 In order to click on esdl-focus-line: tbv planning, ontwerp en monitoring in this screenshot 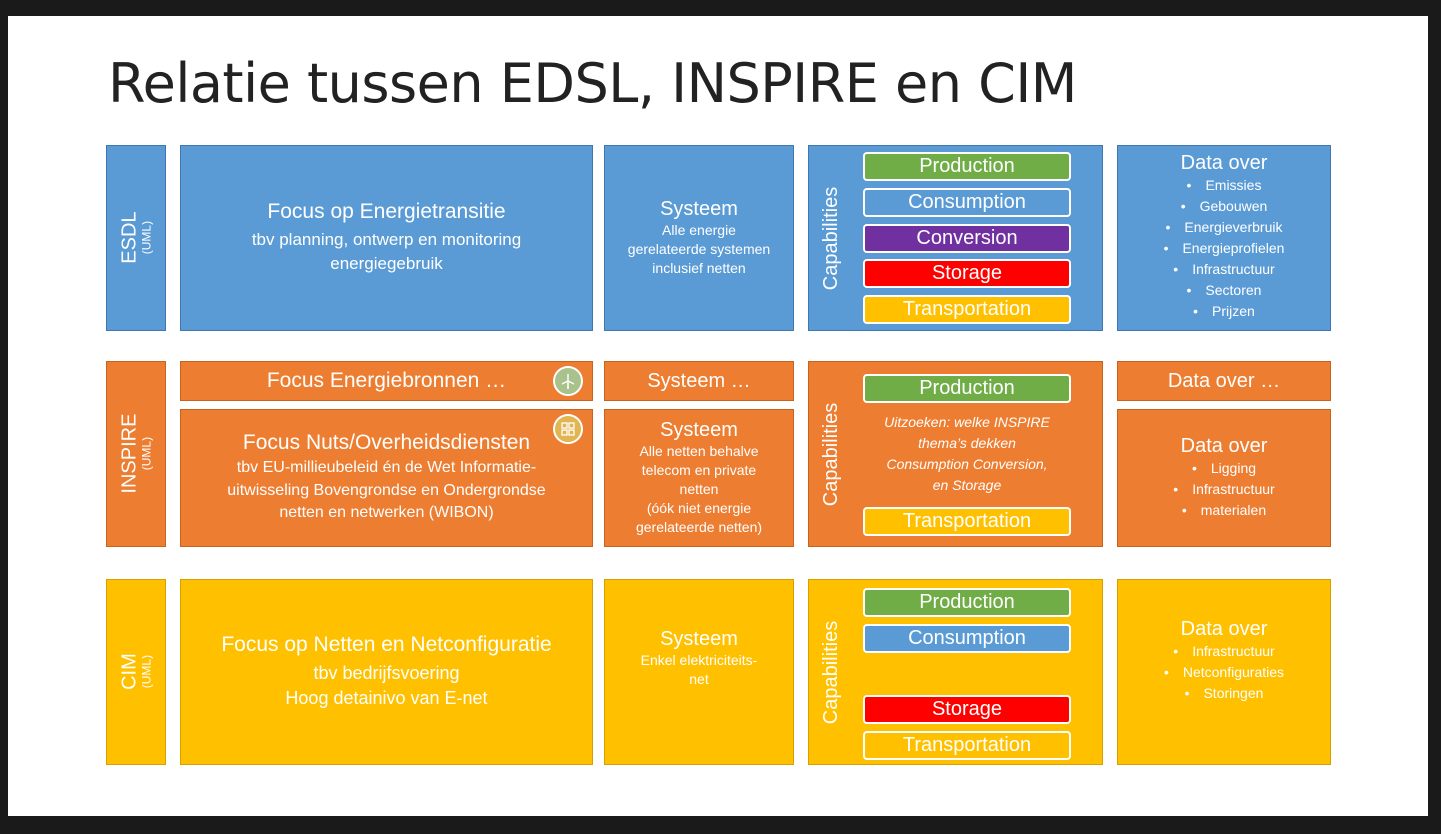, I will do `click(386, 240)`.